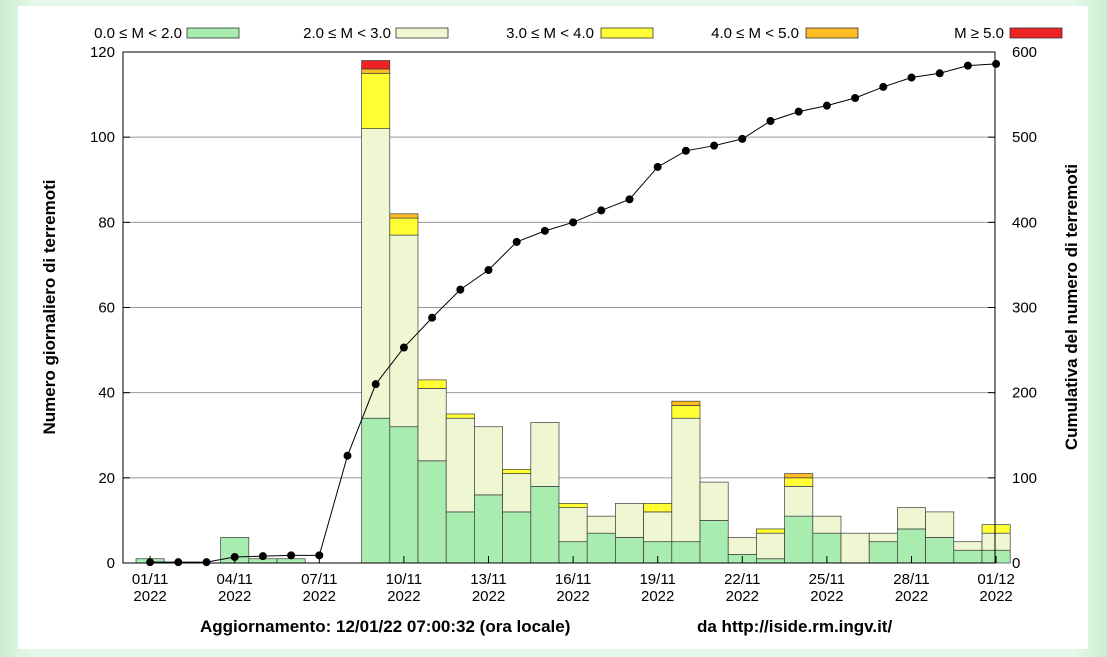 This screenshot has width=1107, height=657. I want to click on y-tick-label: 100, so click(102, 137).